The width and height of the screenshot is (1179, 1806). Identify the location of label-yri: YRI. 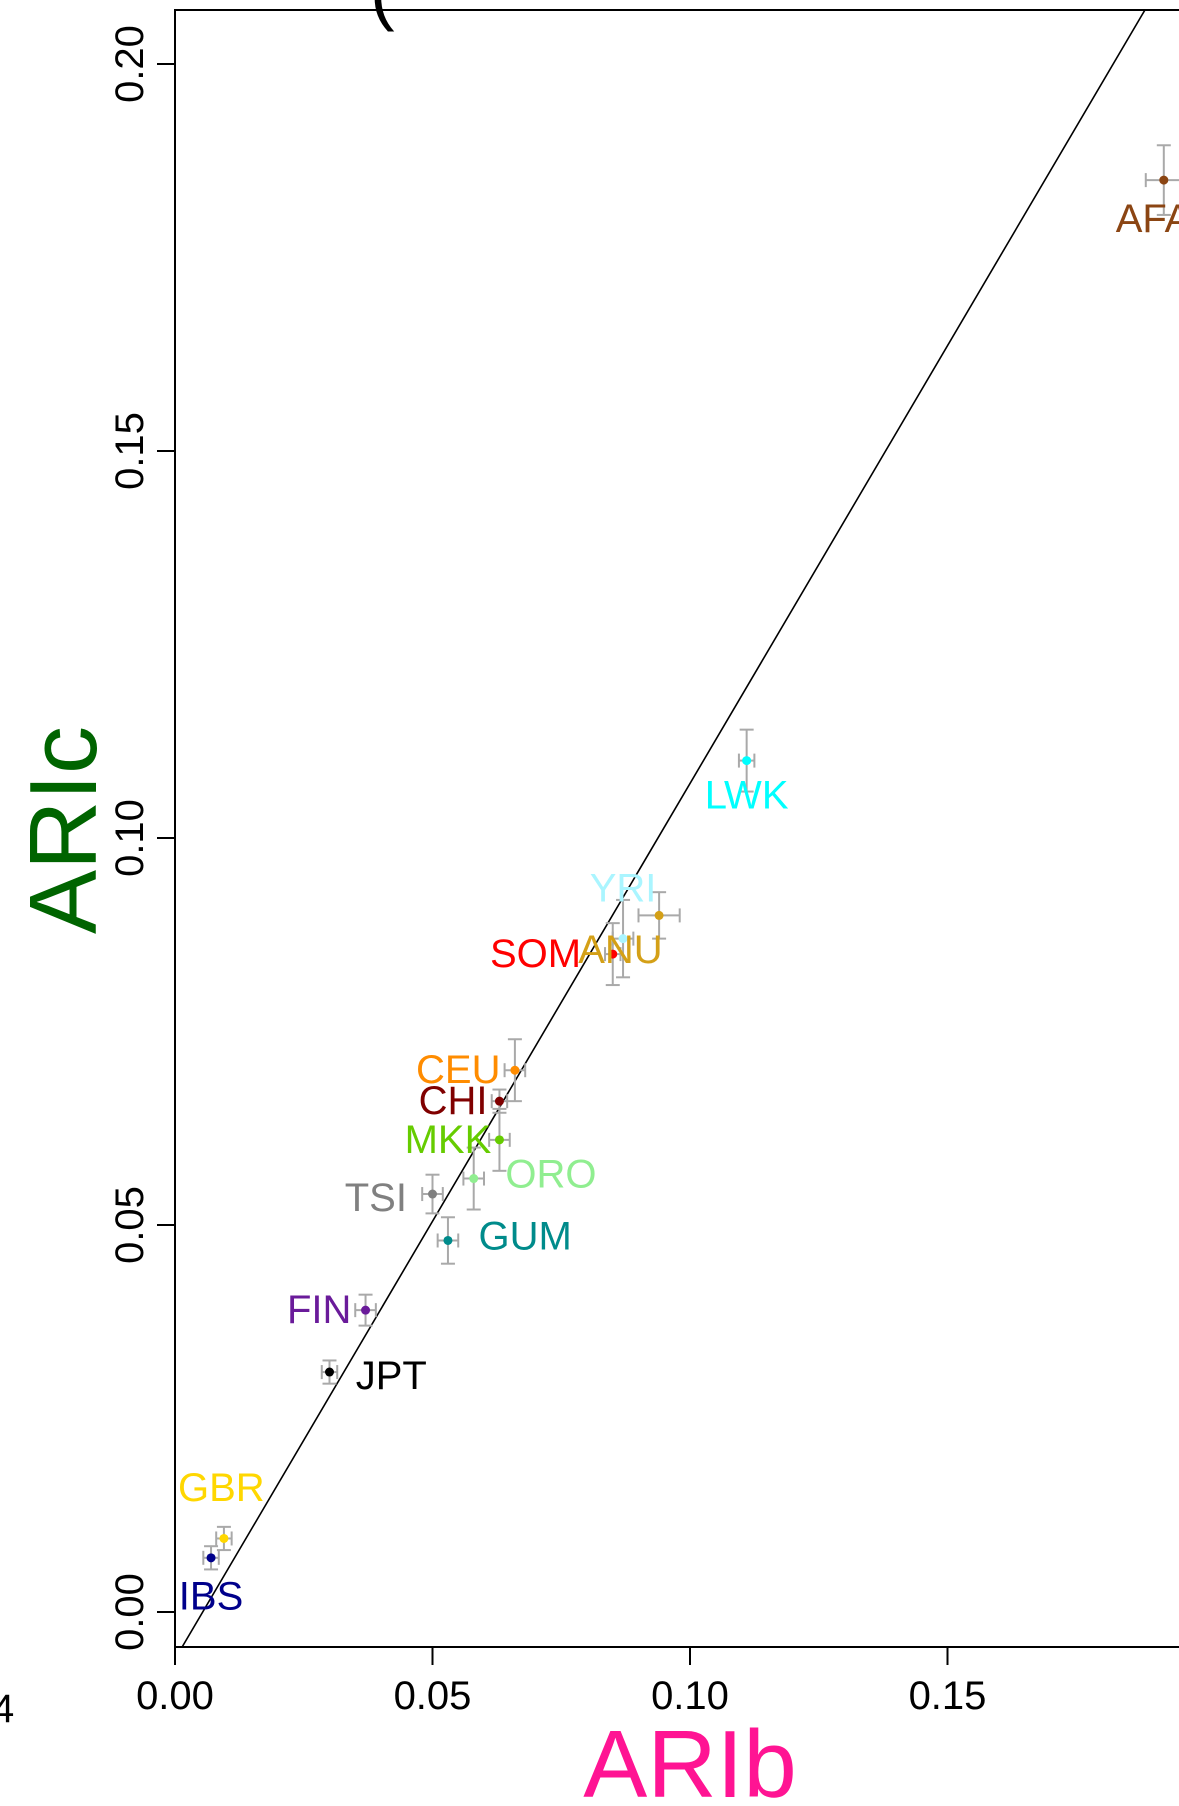
(623, 888).